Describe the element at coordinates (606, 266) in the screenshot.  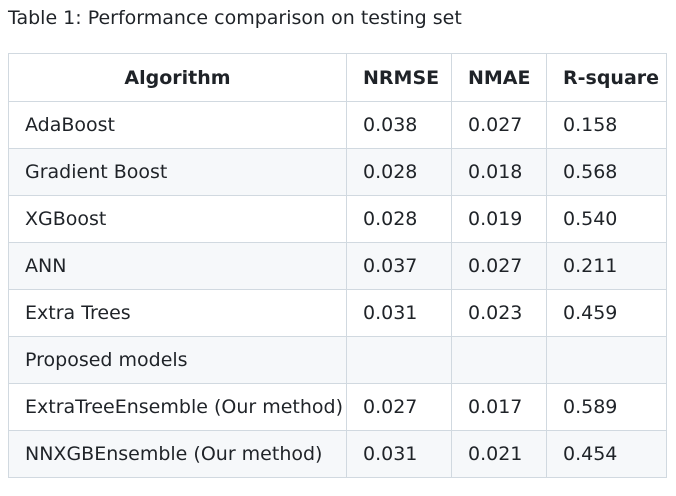
I see `cell-r-square: 0.211` at that location.